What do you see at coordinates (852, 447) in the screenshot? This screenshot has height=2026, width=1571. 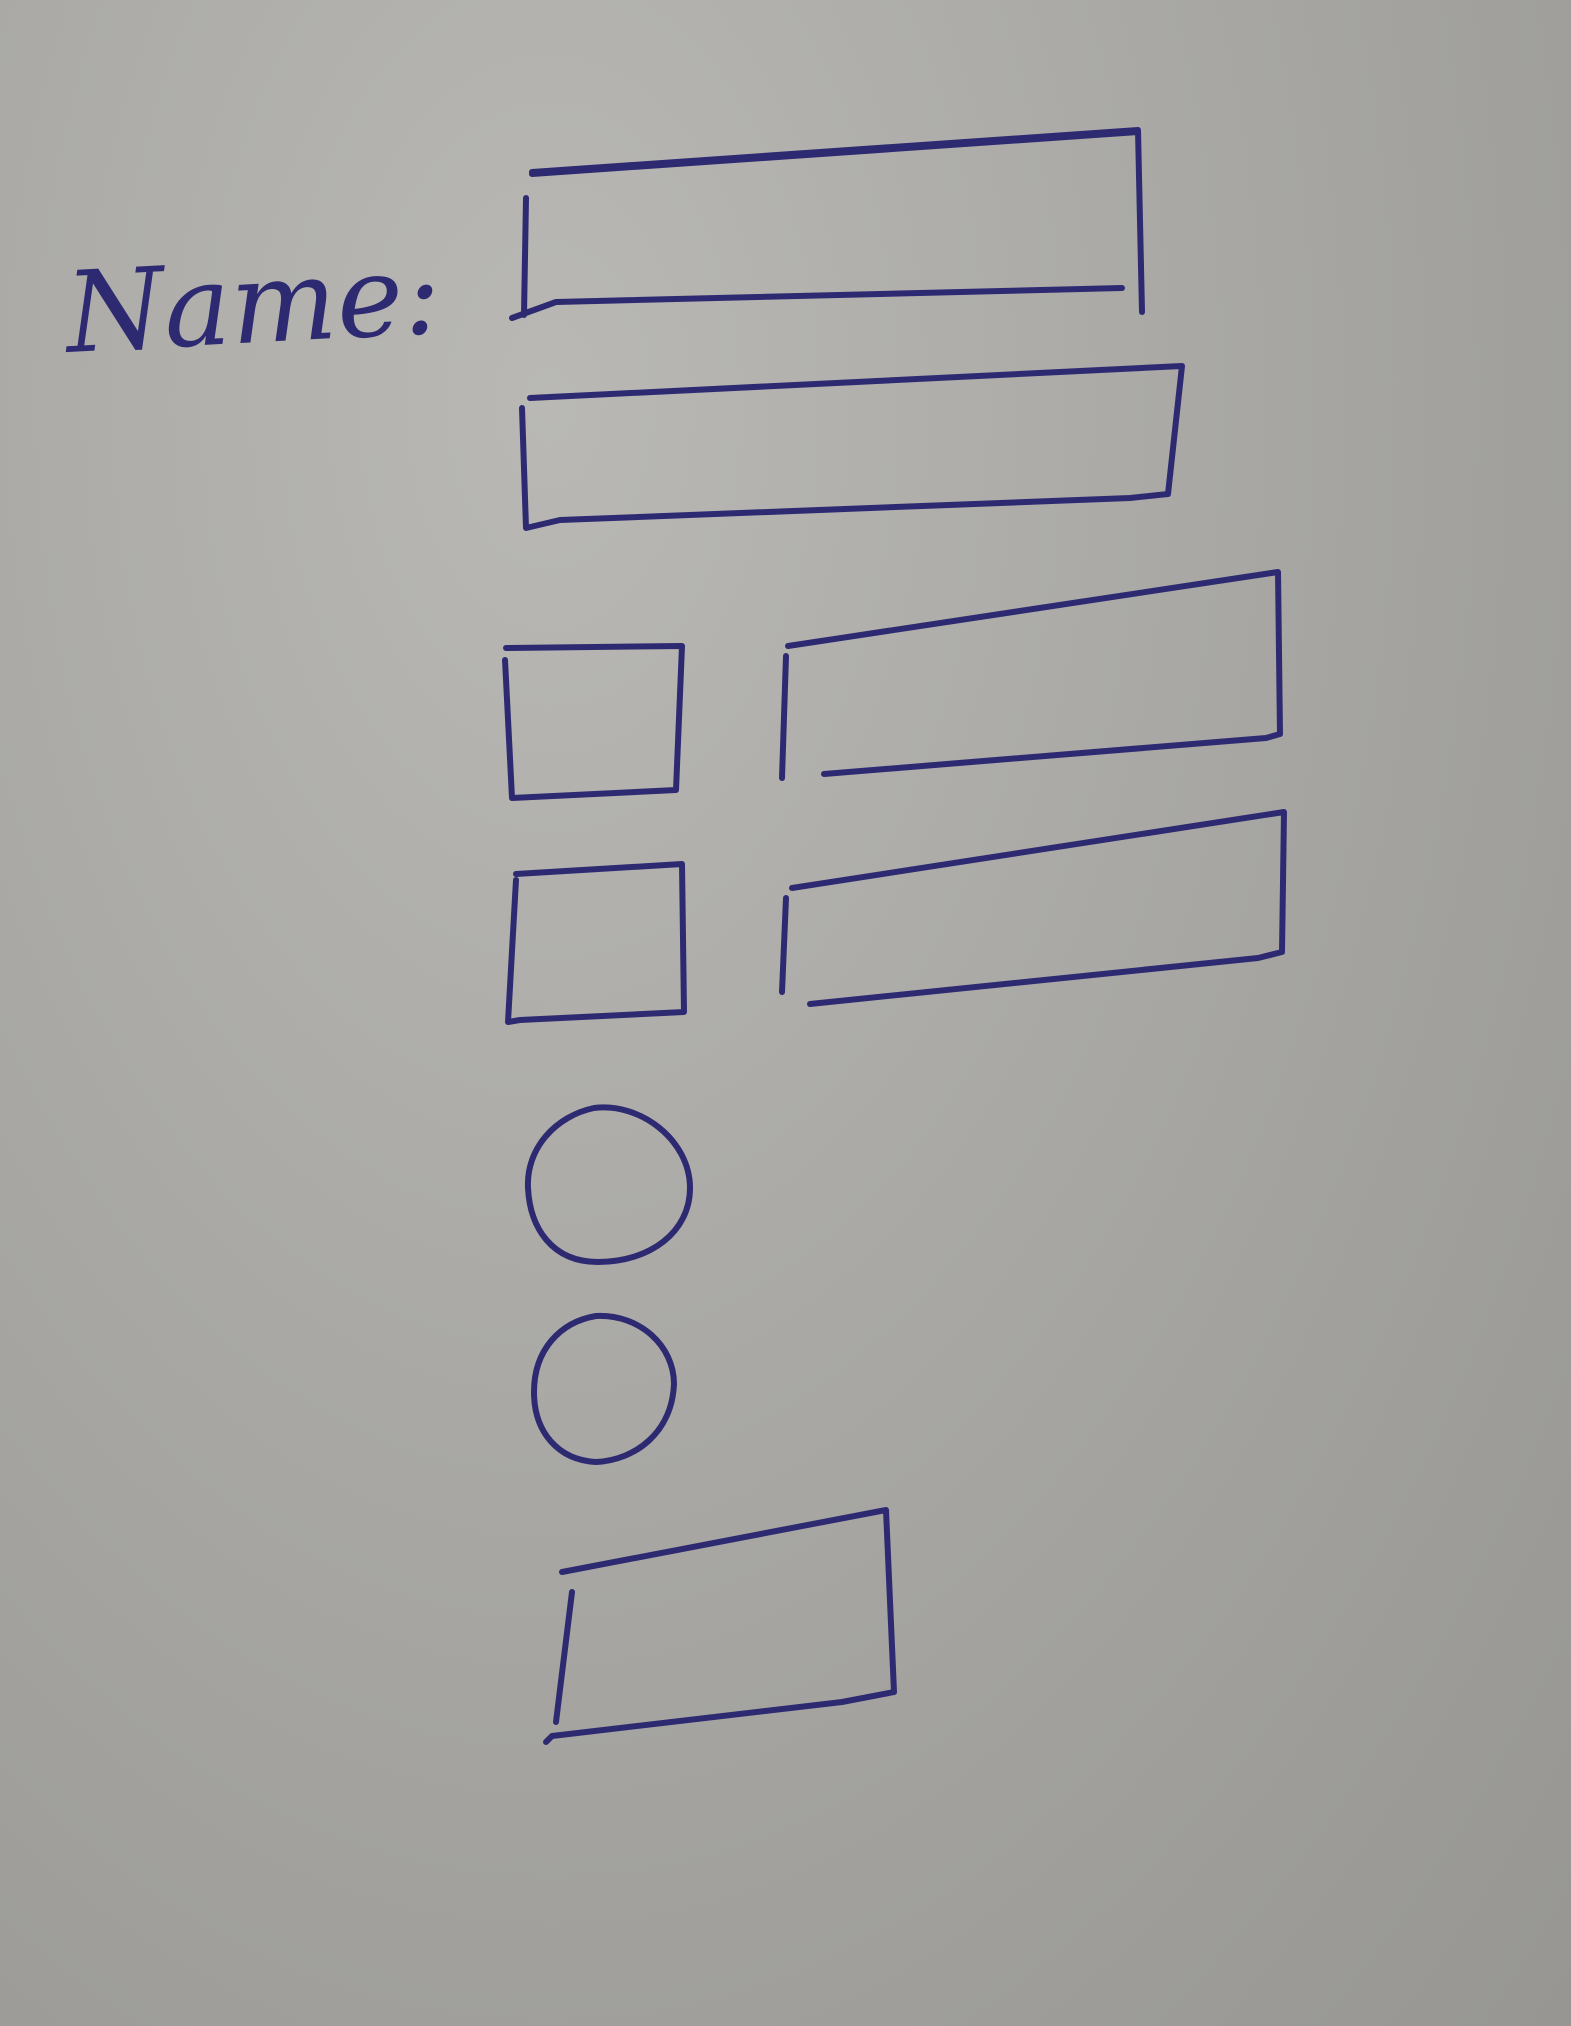 I see `second-text-input` at bounding box center [852, 447].